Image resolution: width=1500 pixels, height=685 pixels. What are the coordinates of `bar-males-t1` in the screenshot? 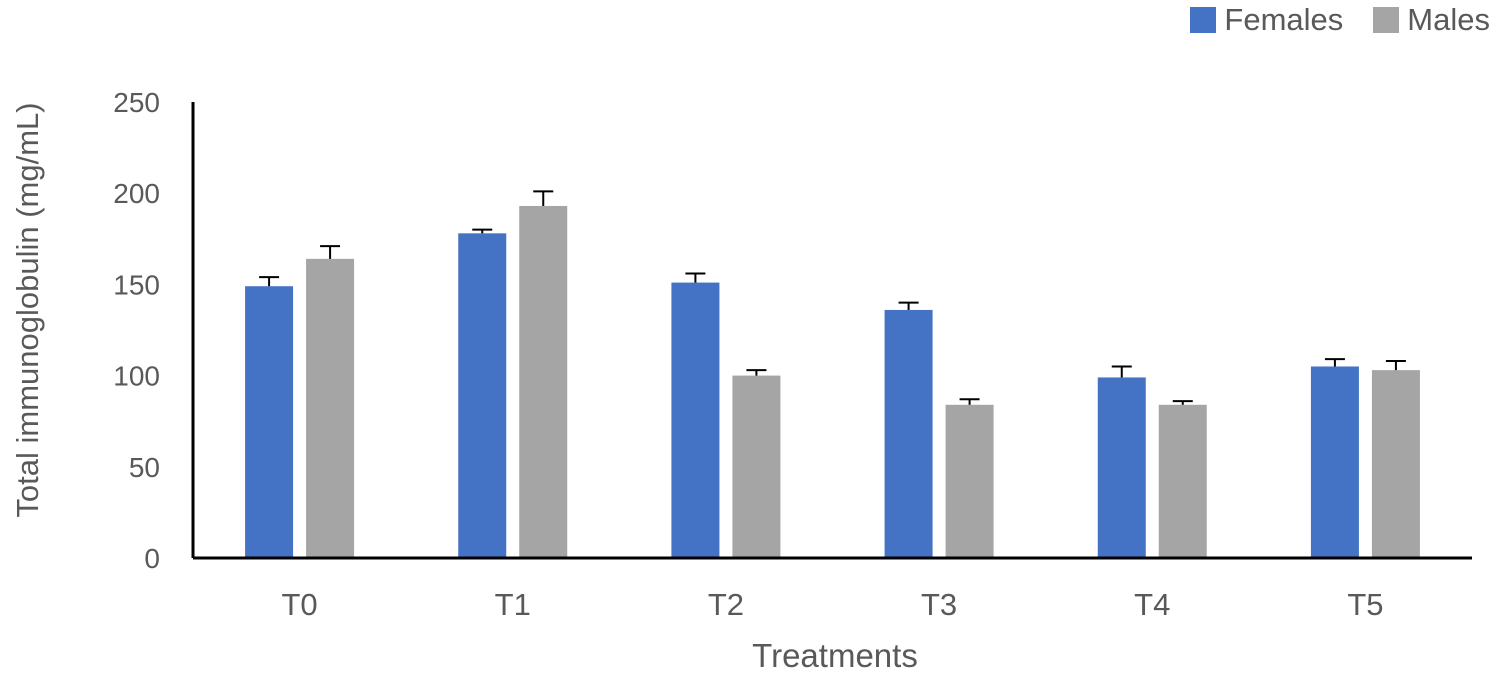 It's located at (543, 381).